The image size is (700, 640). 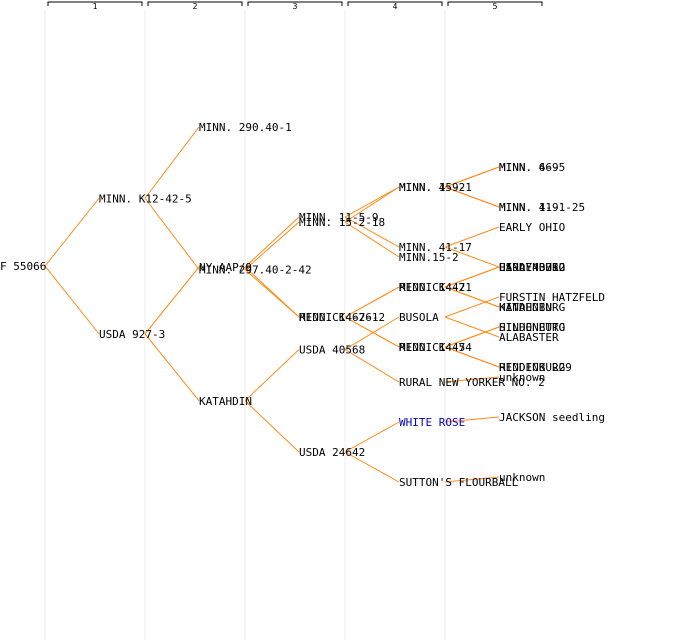 I want to click on pedigree-node: MINN. 14-7-1, so click(x=338, y=317).